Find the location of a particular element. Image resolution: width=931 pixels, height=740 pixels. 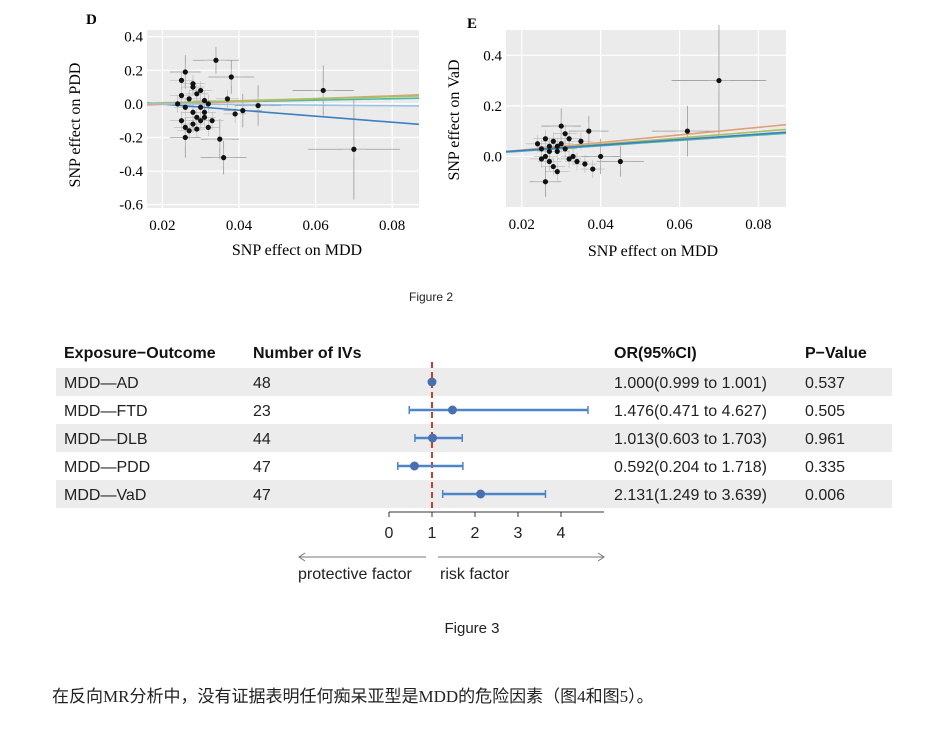

y-axis-label-e: SNP effect on VaD is located at coordinates (454, 119).